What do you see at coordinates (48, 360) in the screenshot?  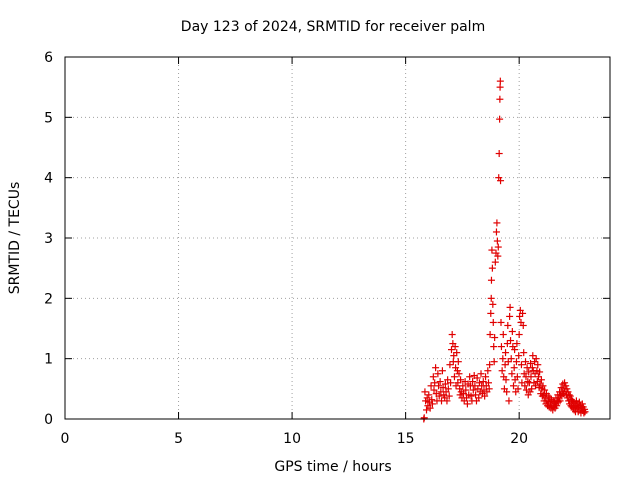 I see `y-tick-label: 1` at bounding box center [48, 360].